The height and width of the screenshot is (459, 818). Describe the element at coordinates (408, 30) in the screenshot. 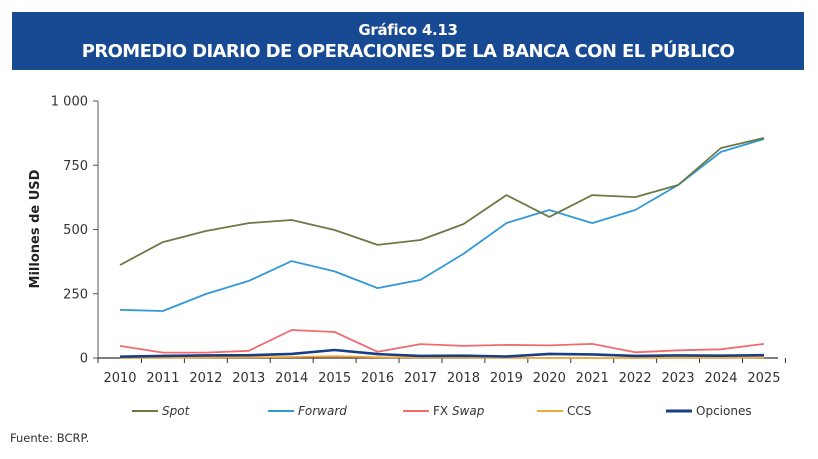

I see `chart-number: Gráfico 4.13` at that location.